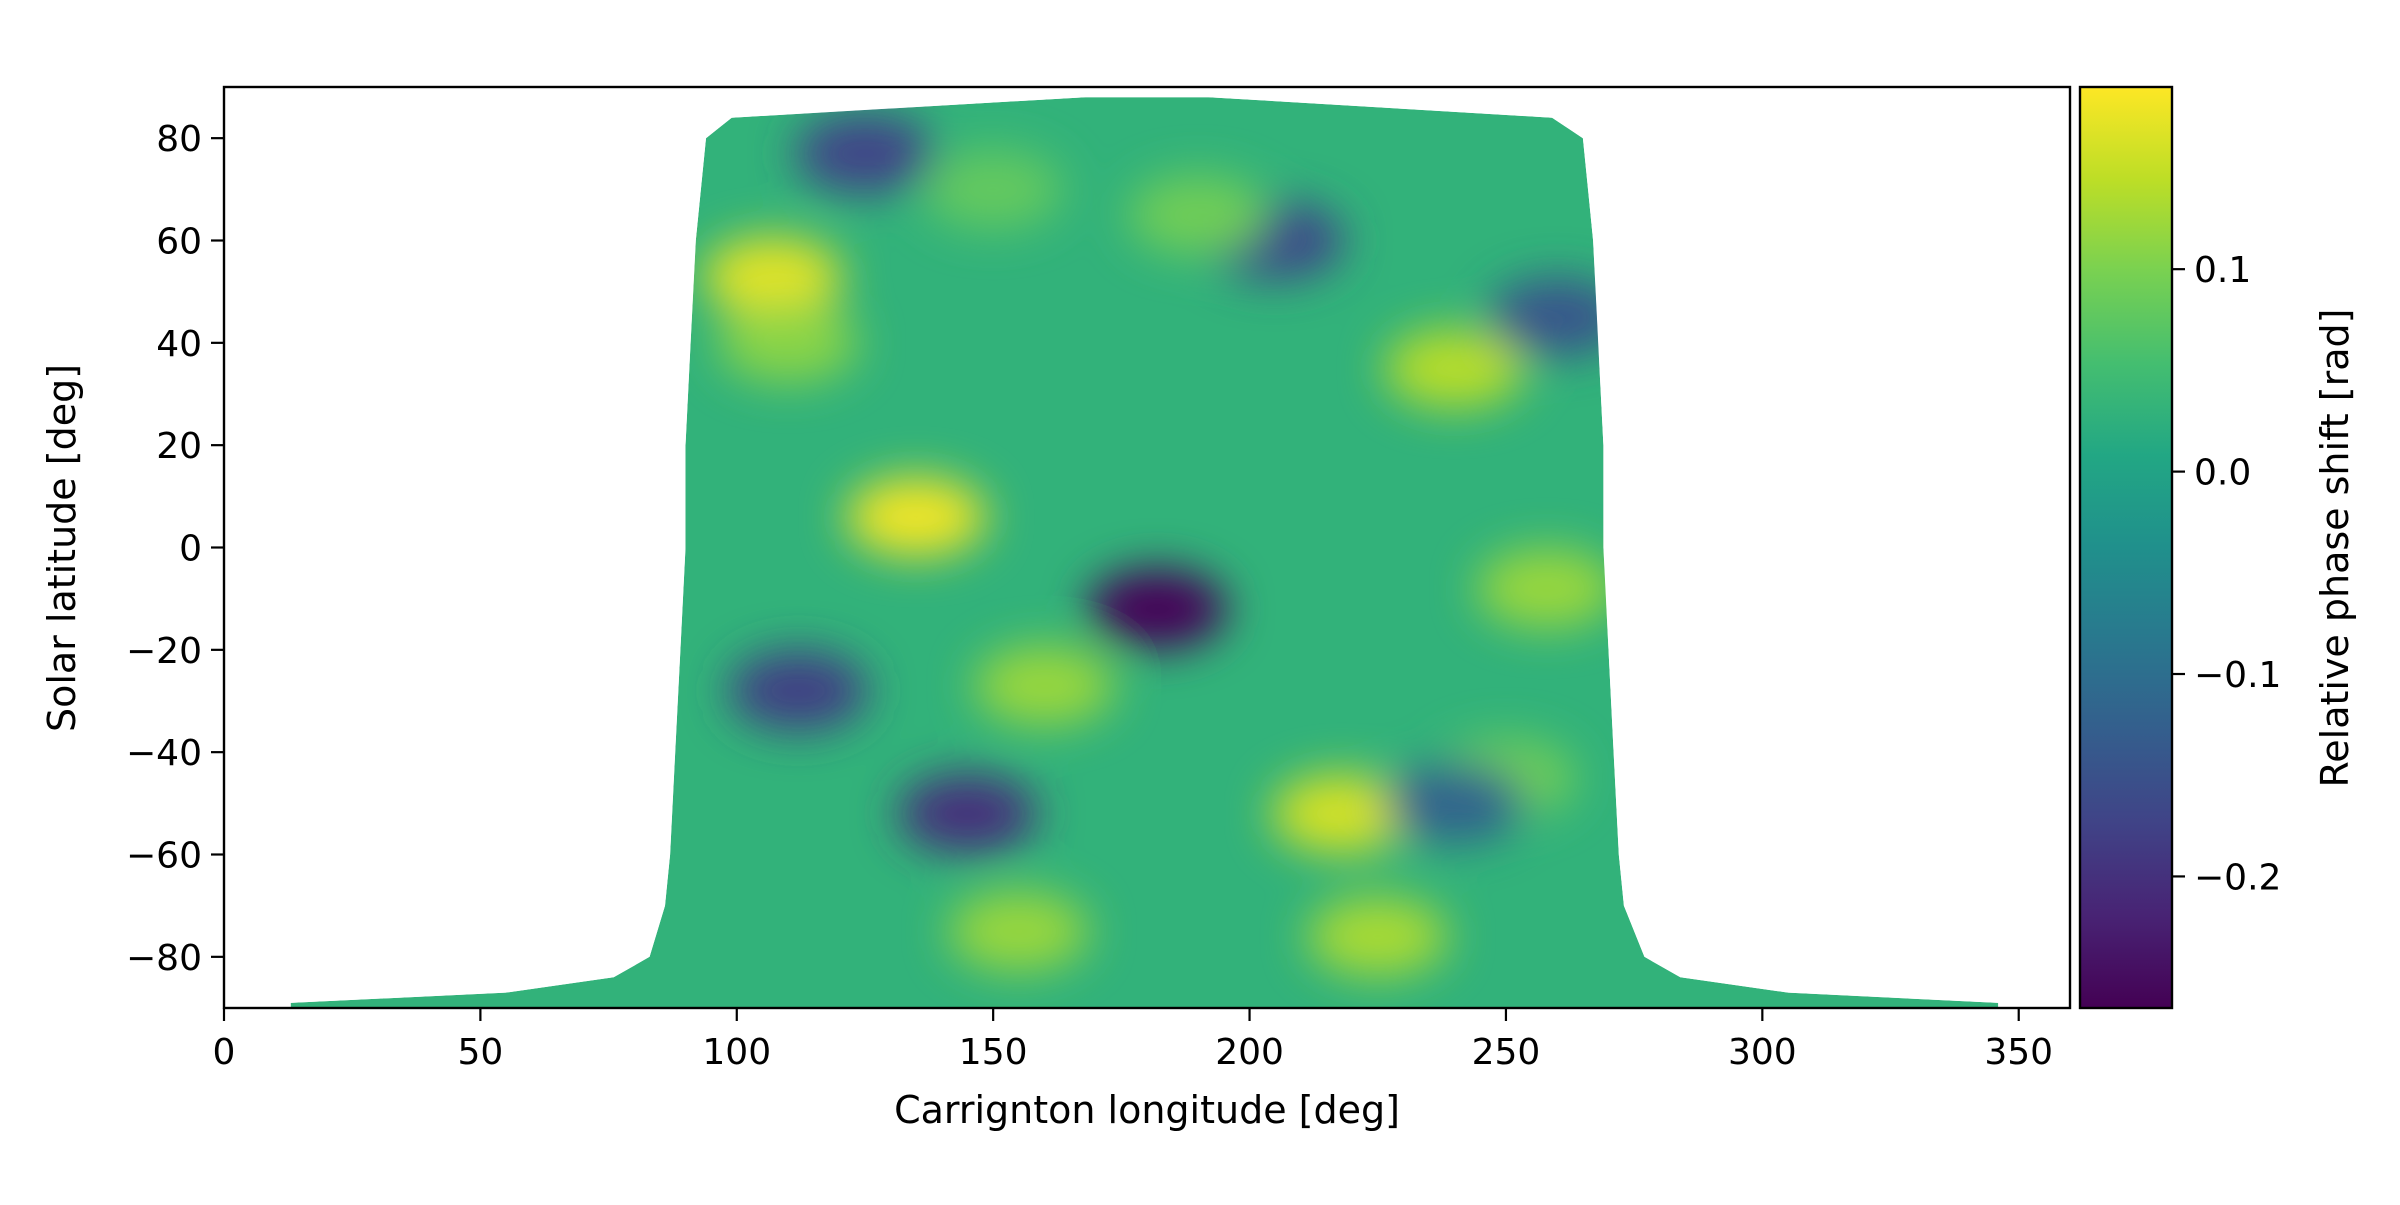  What do you see at coordinates (993, 1052) in the screenshot?
I see `x-tick-label: 150` at bounding box center [993, 1052].